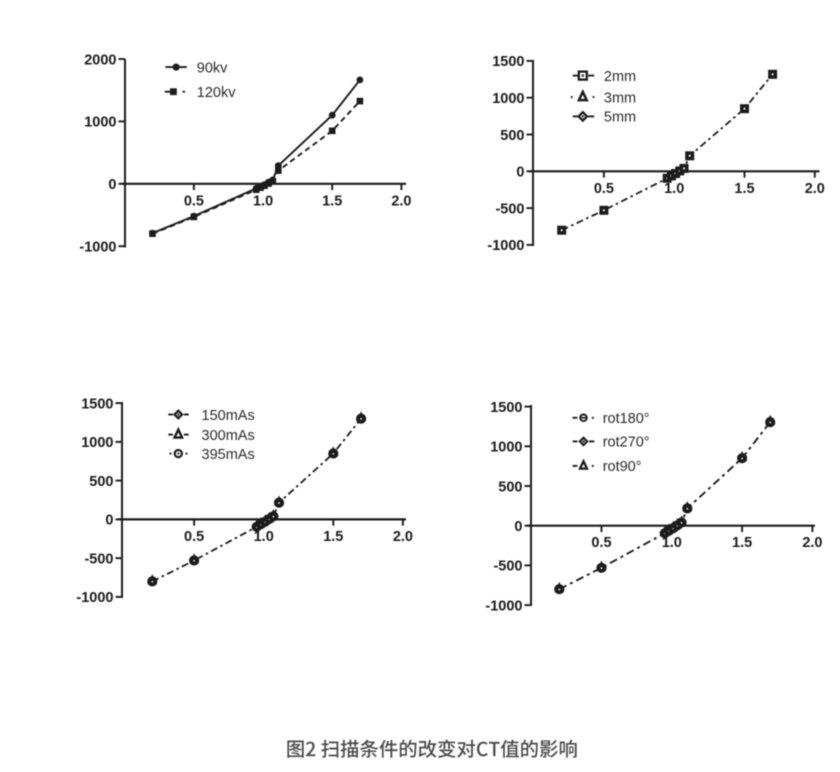 Image resolution: width=840 pixels, height=772 pixels. I want to click on svg-text: 90kv, so click(212, 68).